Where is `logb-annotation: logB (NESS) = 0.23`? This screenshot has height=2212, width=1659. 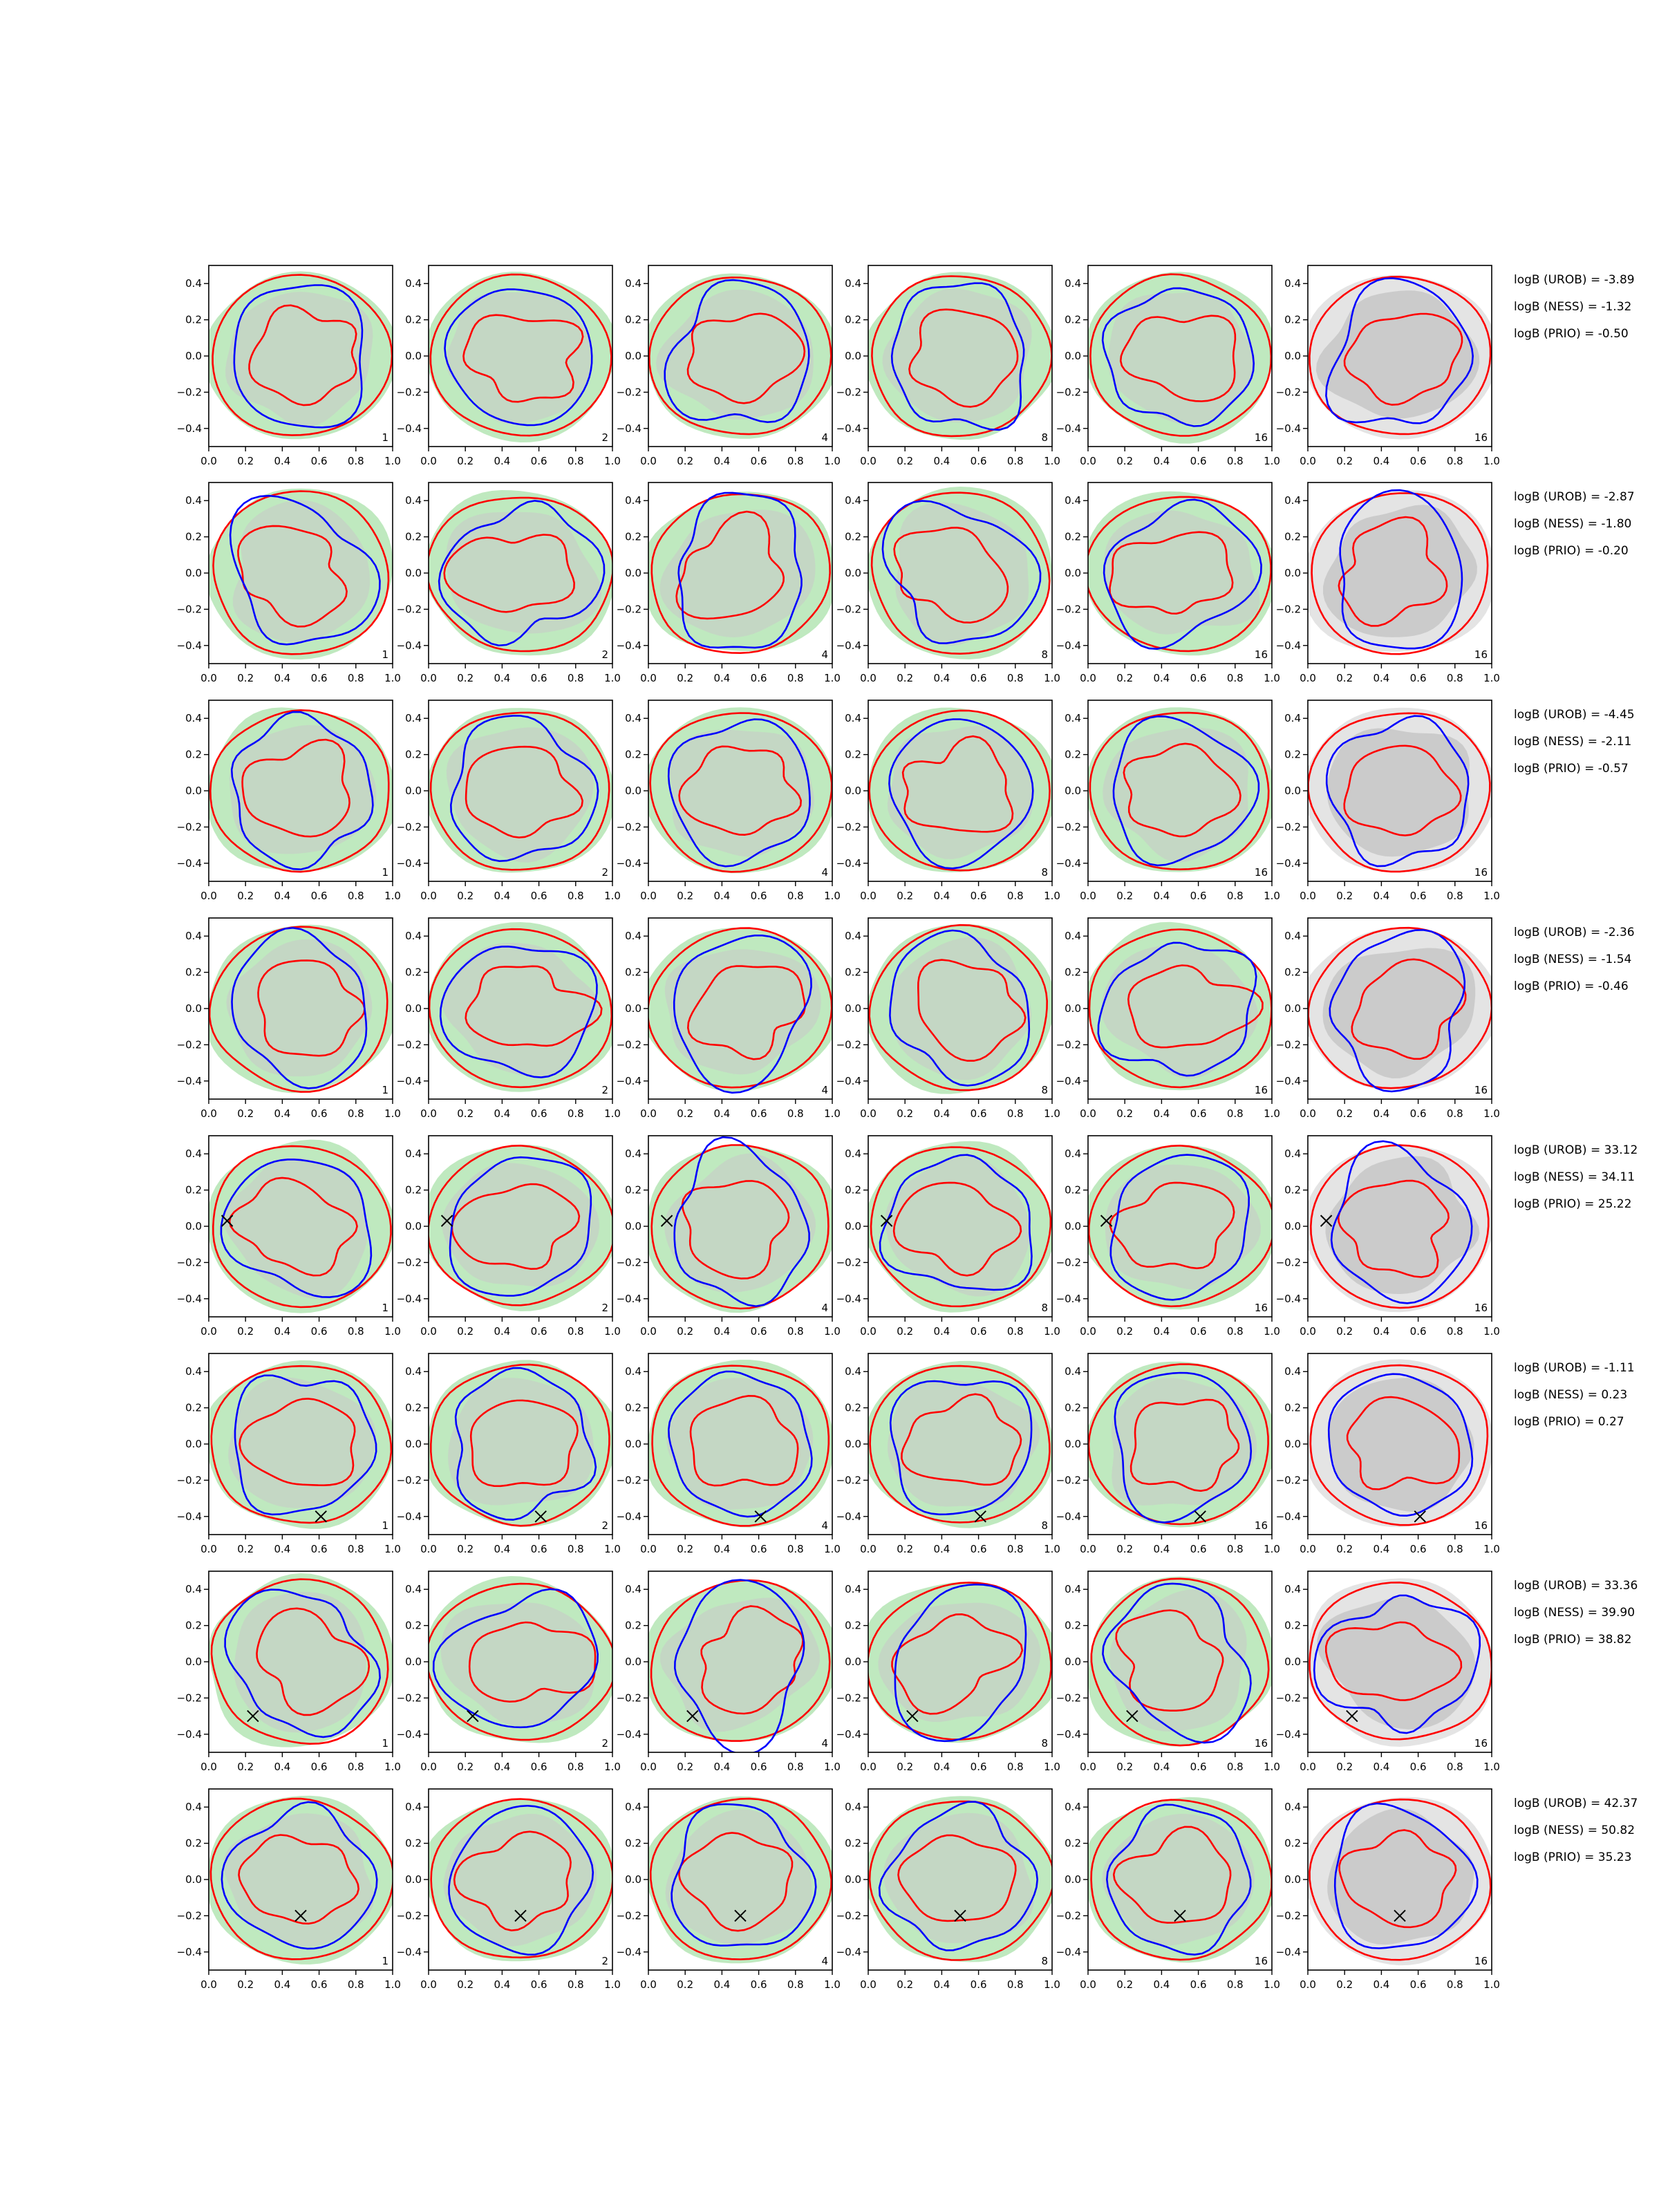 logb-annotation: logB (NESS) = 0.23 is located at coordinates (1570, 1395).